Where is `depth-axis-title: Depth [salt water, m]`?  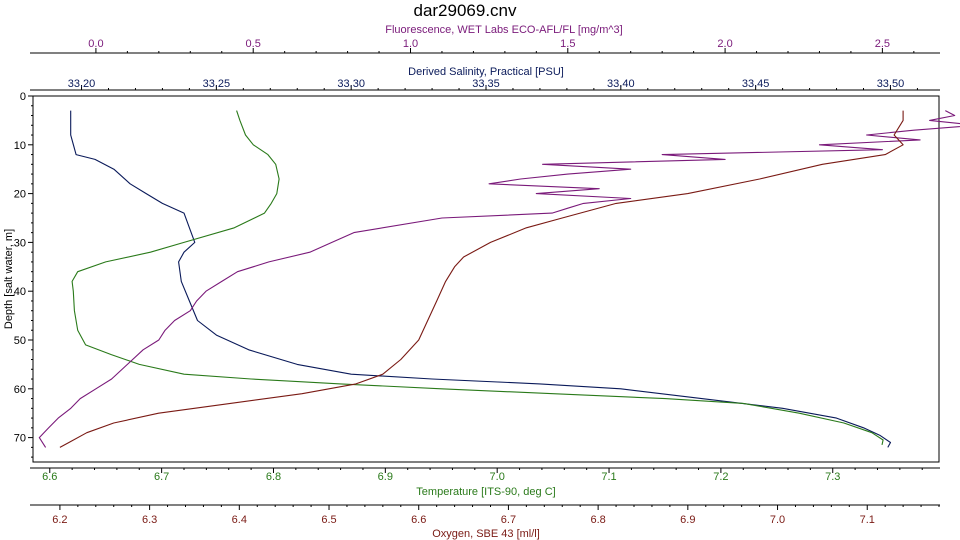
depth-axis-title: Depth [salt water, m] is located at coordinates (9, 279).